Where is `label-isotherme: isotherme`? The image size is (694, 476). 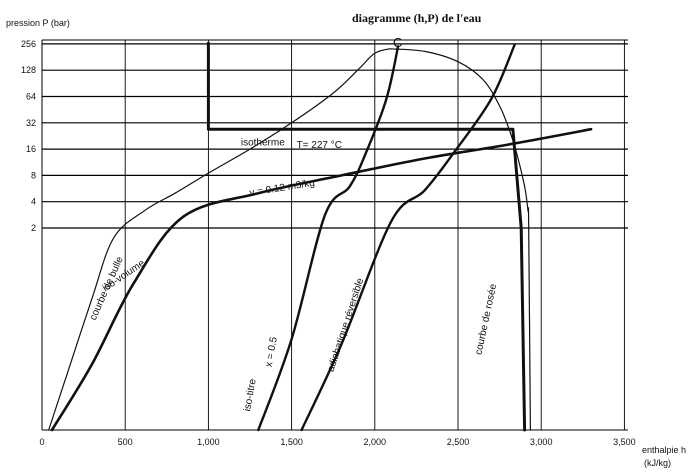
label-isotherme: isotherme is located at coordinates (263, 143).